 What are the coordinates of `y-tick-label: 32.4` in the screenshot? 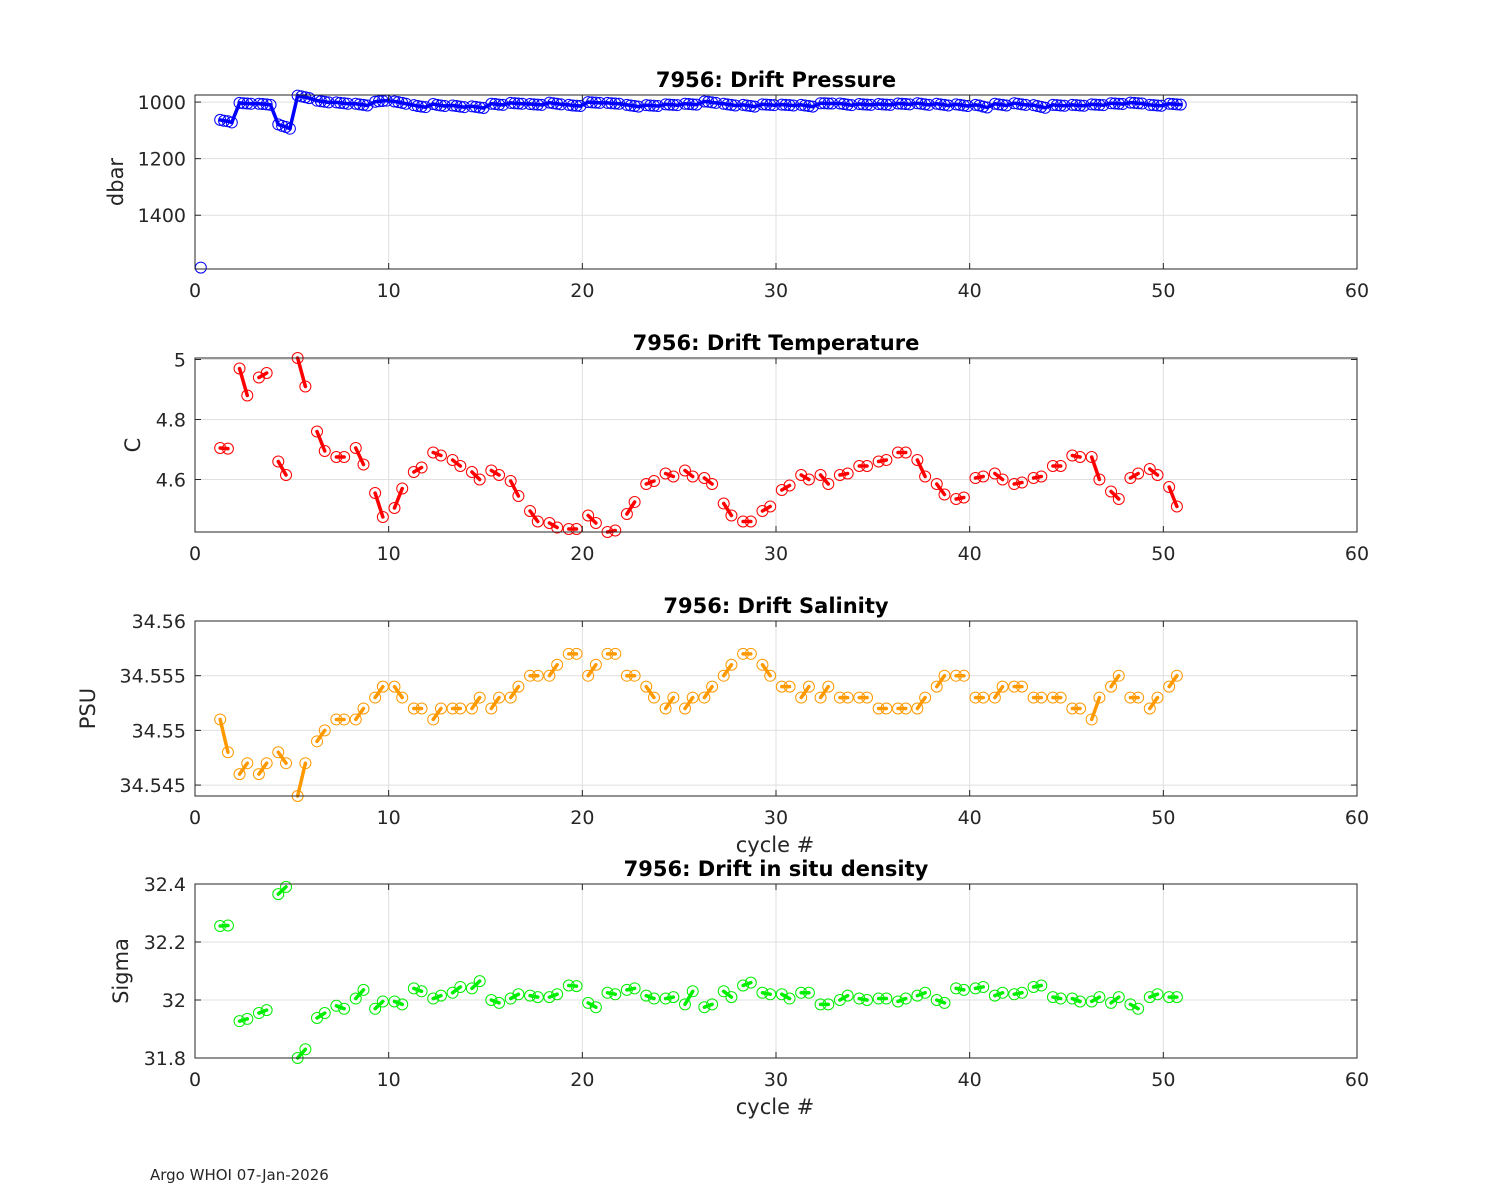 It's located at (165, 885).